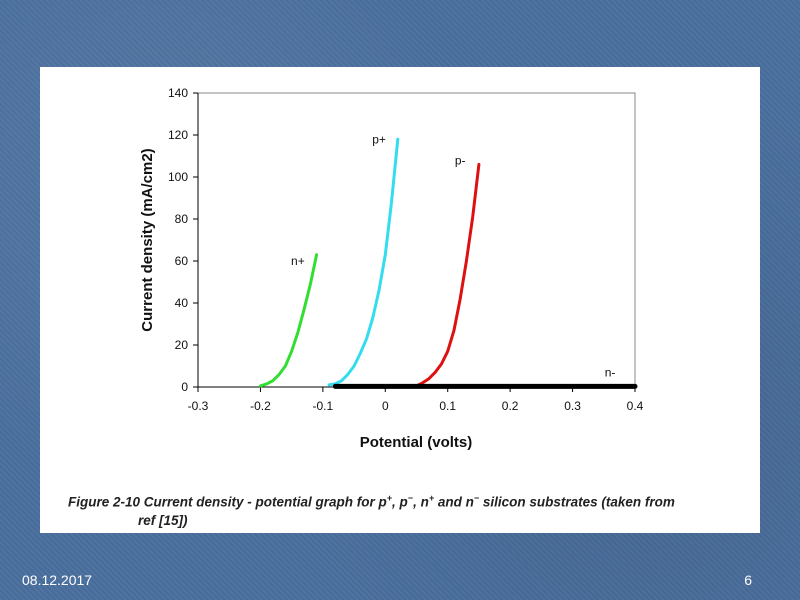  What do you see at coordinates (198, 406) in the screenshot?
I see `x-tick-label: -0.3` at bounding box center [198, 406].